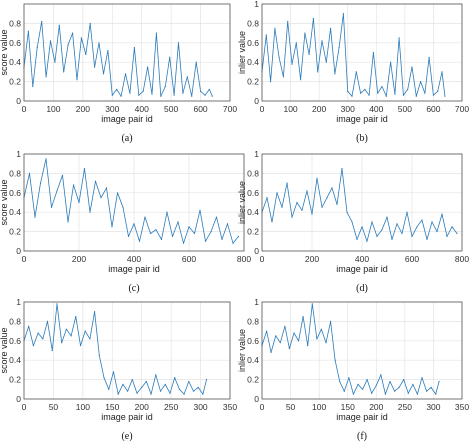 The height and width of the screenshot is (442, 474). I want to click on x-tick-label: 100, so click(83, 407).